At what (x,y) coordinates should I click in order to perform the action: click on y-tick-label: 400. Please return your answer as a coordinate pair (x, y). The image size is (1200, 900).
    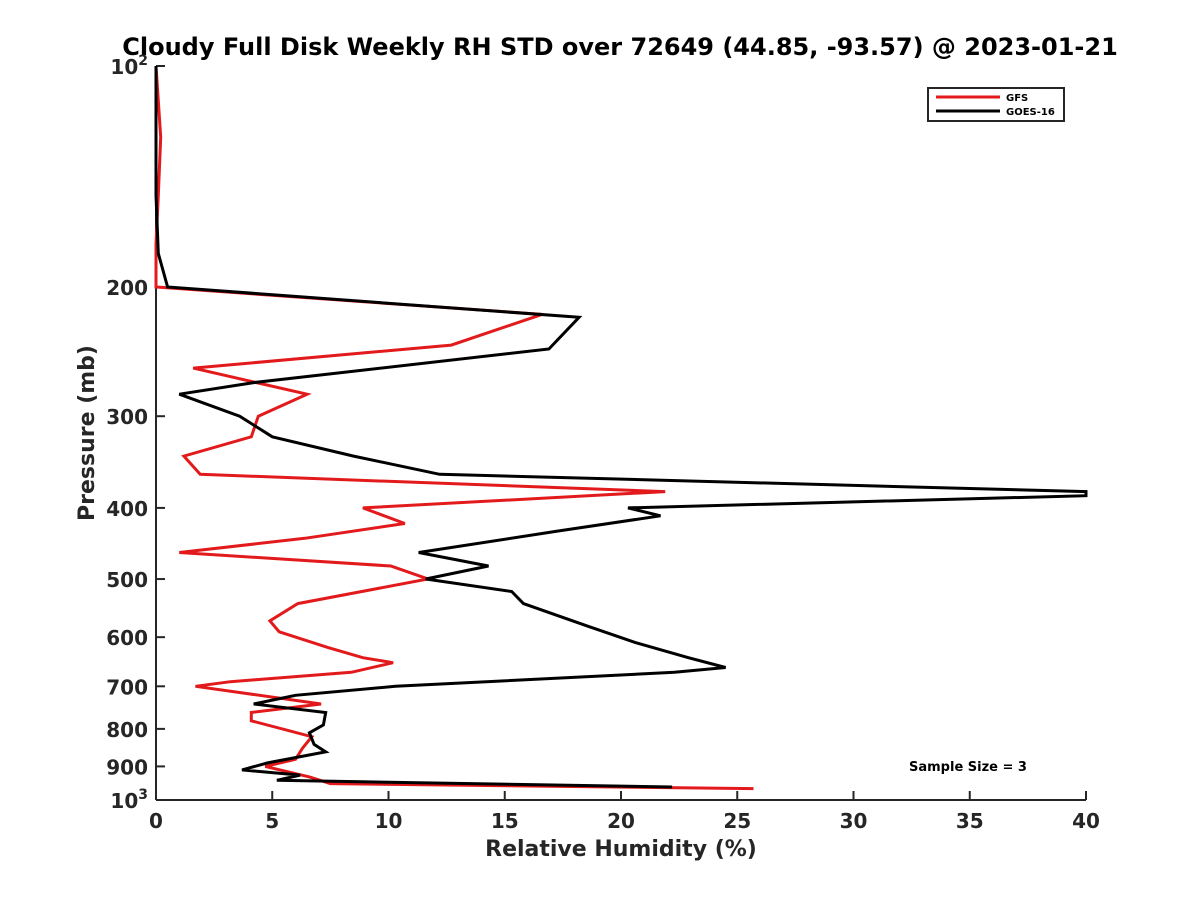
    Looking at the image, I should click on (127, 509).